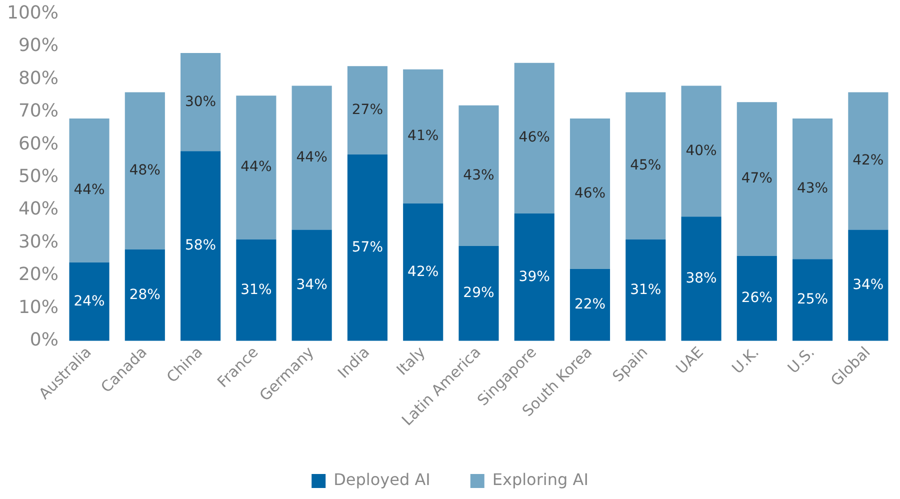 The image size is (900, 499). I want to click on data-label: 45%, so click(646, 166).